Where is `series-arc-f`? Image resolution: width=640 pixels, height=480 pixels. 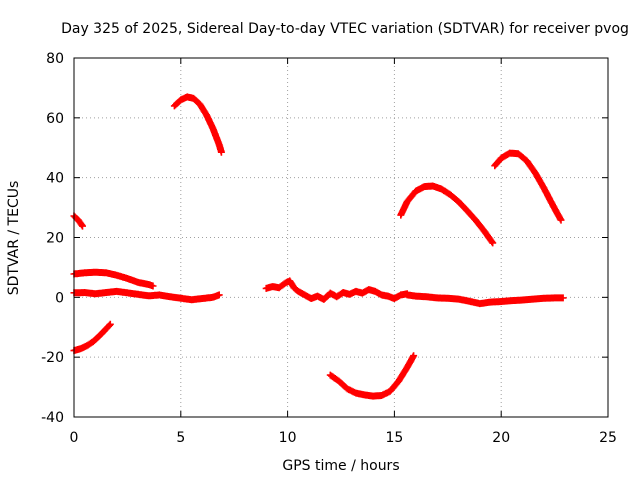
series-arc-f is located at coordinates (336, 290).